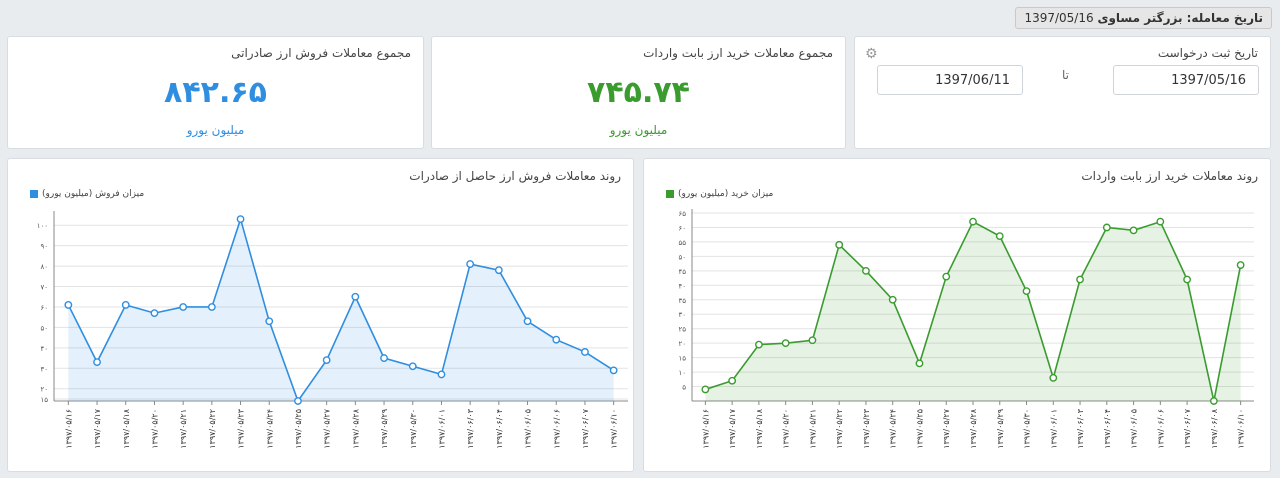 The image size is (1280, 478). What do you see at coordinates (44, 328) in the screenshot?
I see `export-ytick-label: ۵۰` at bounding box center [44, 328].